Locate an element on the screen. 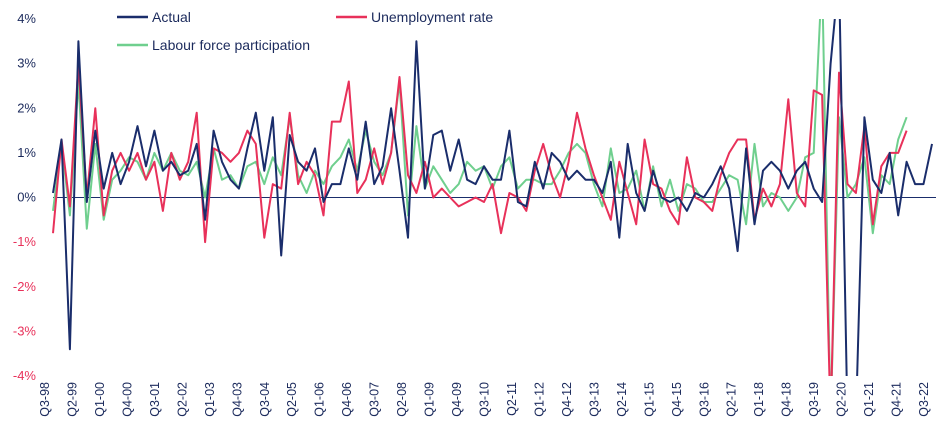  x-tick-label: Q1-12 is located at coordinates (539, 399).